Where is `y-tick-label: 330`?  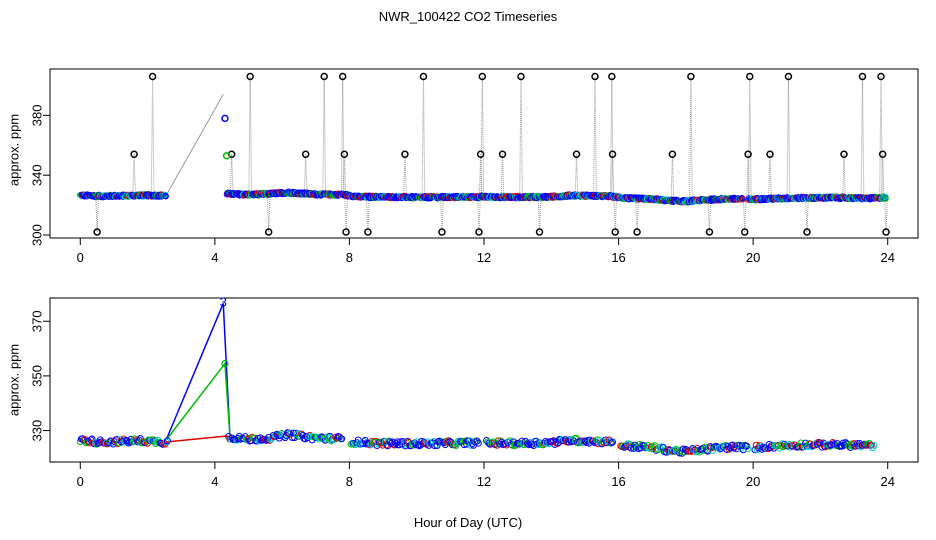
y-tick-label: 330 is located at coordinates (37, 431).